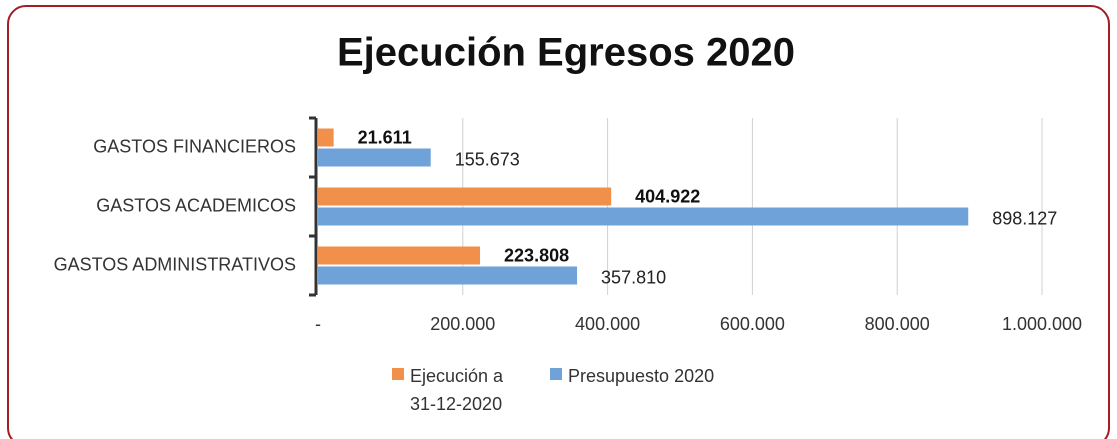 The height and width of the screenshot is (439, 1117). I want to click on value-label: 21.611, so click(385, 137).